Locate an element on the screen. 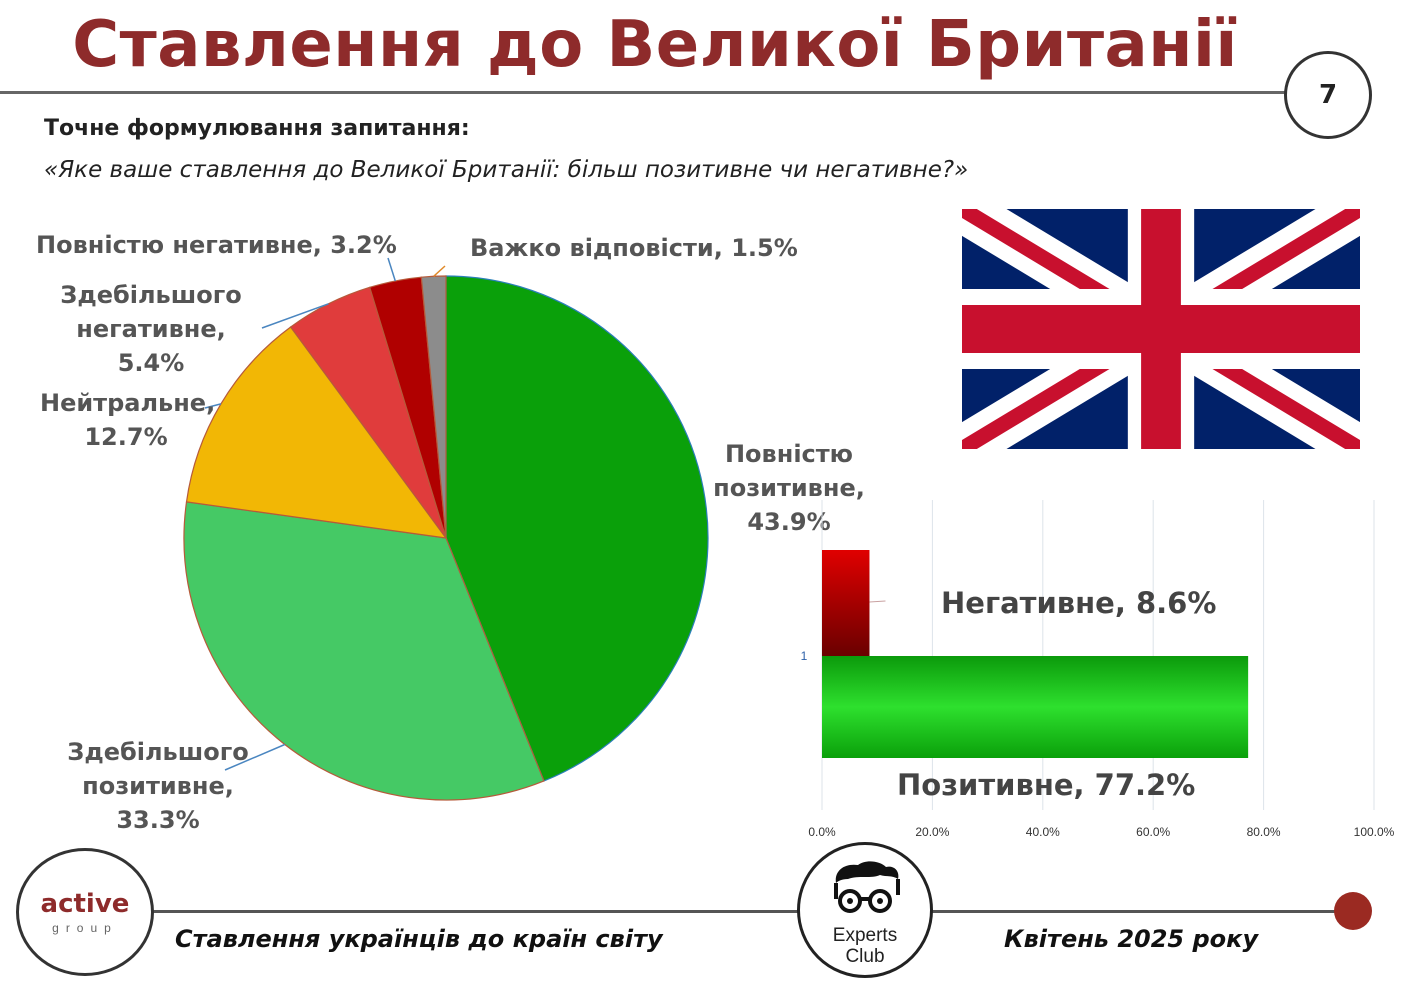 Image resolution: width=1427 pixels, height=988 pixels. pie-label-mostly-positive-line1: Здебільшого is located at coordinates (158, 752).